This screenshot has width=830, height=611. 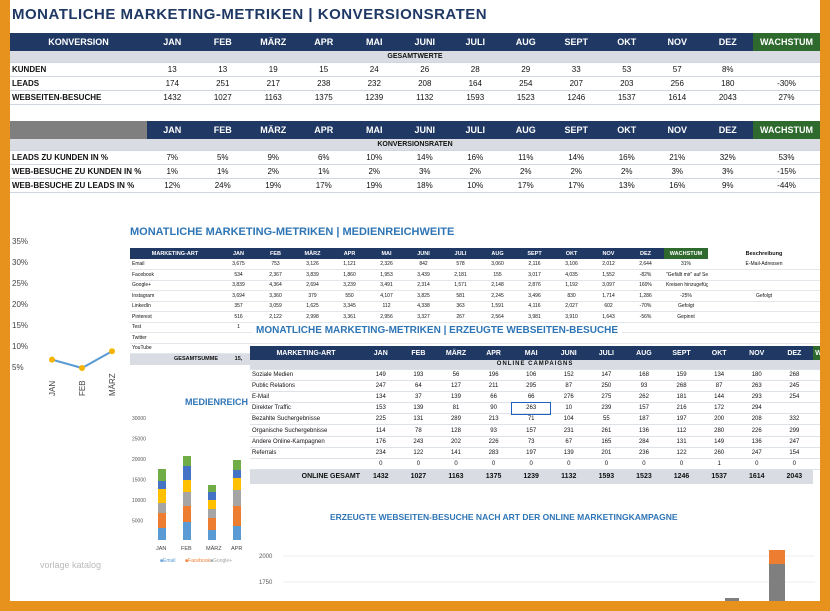 What do you see at coordinates (644, 453) in the screenshot?
I see `cell: 236` at bounding box center [644, 453].